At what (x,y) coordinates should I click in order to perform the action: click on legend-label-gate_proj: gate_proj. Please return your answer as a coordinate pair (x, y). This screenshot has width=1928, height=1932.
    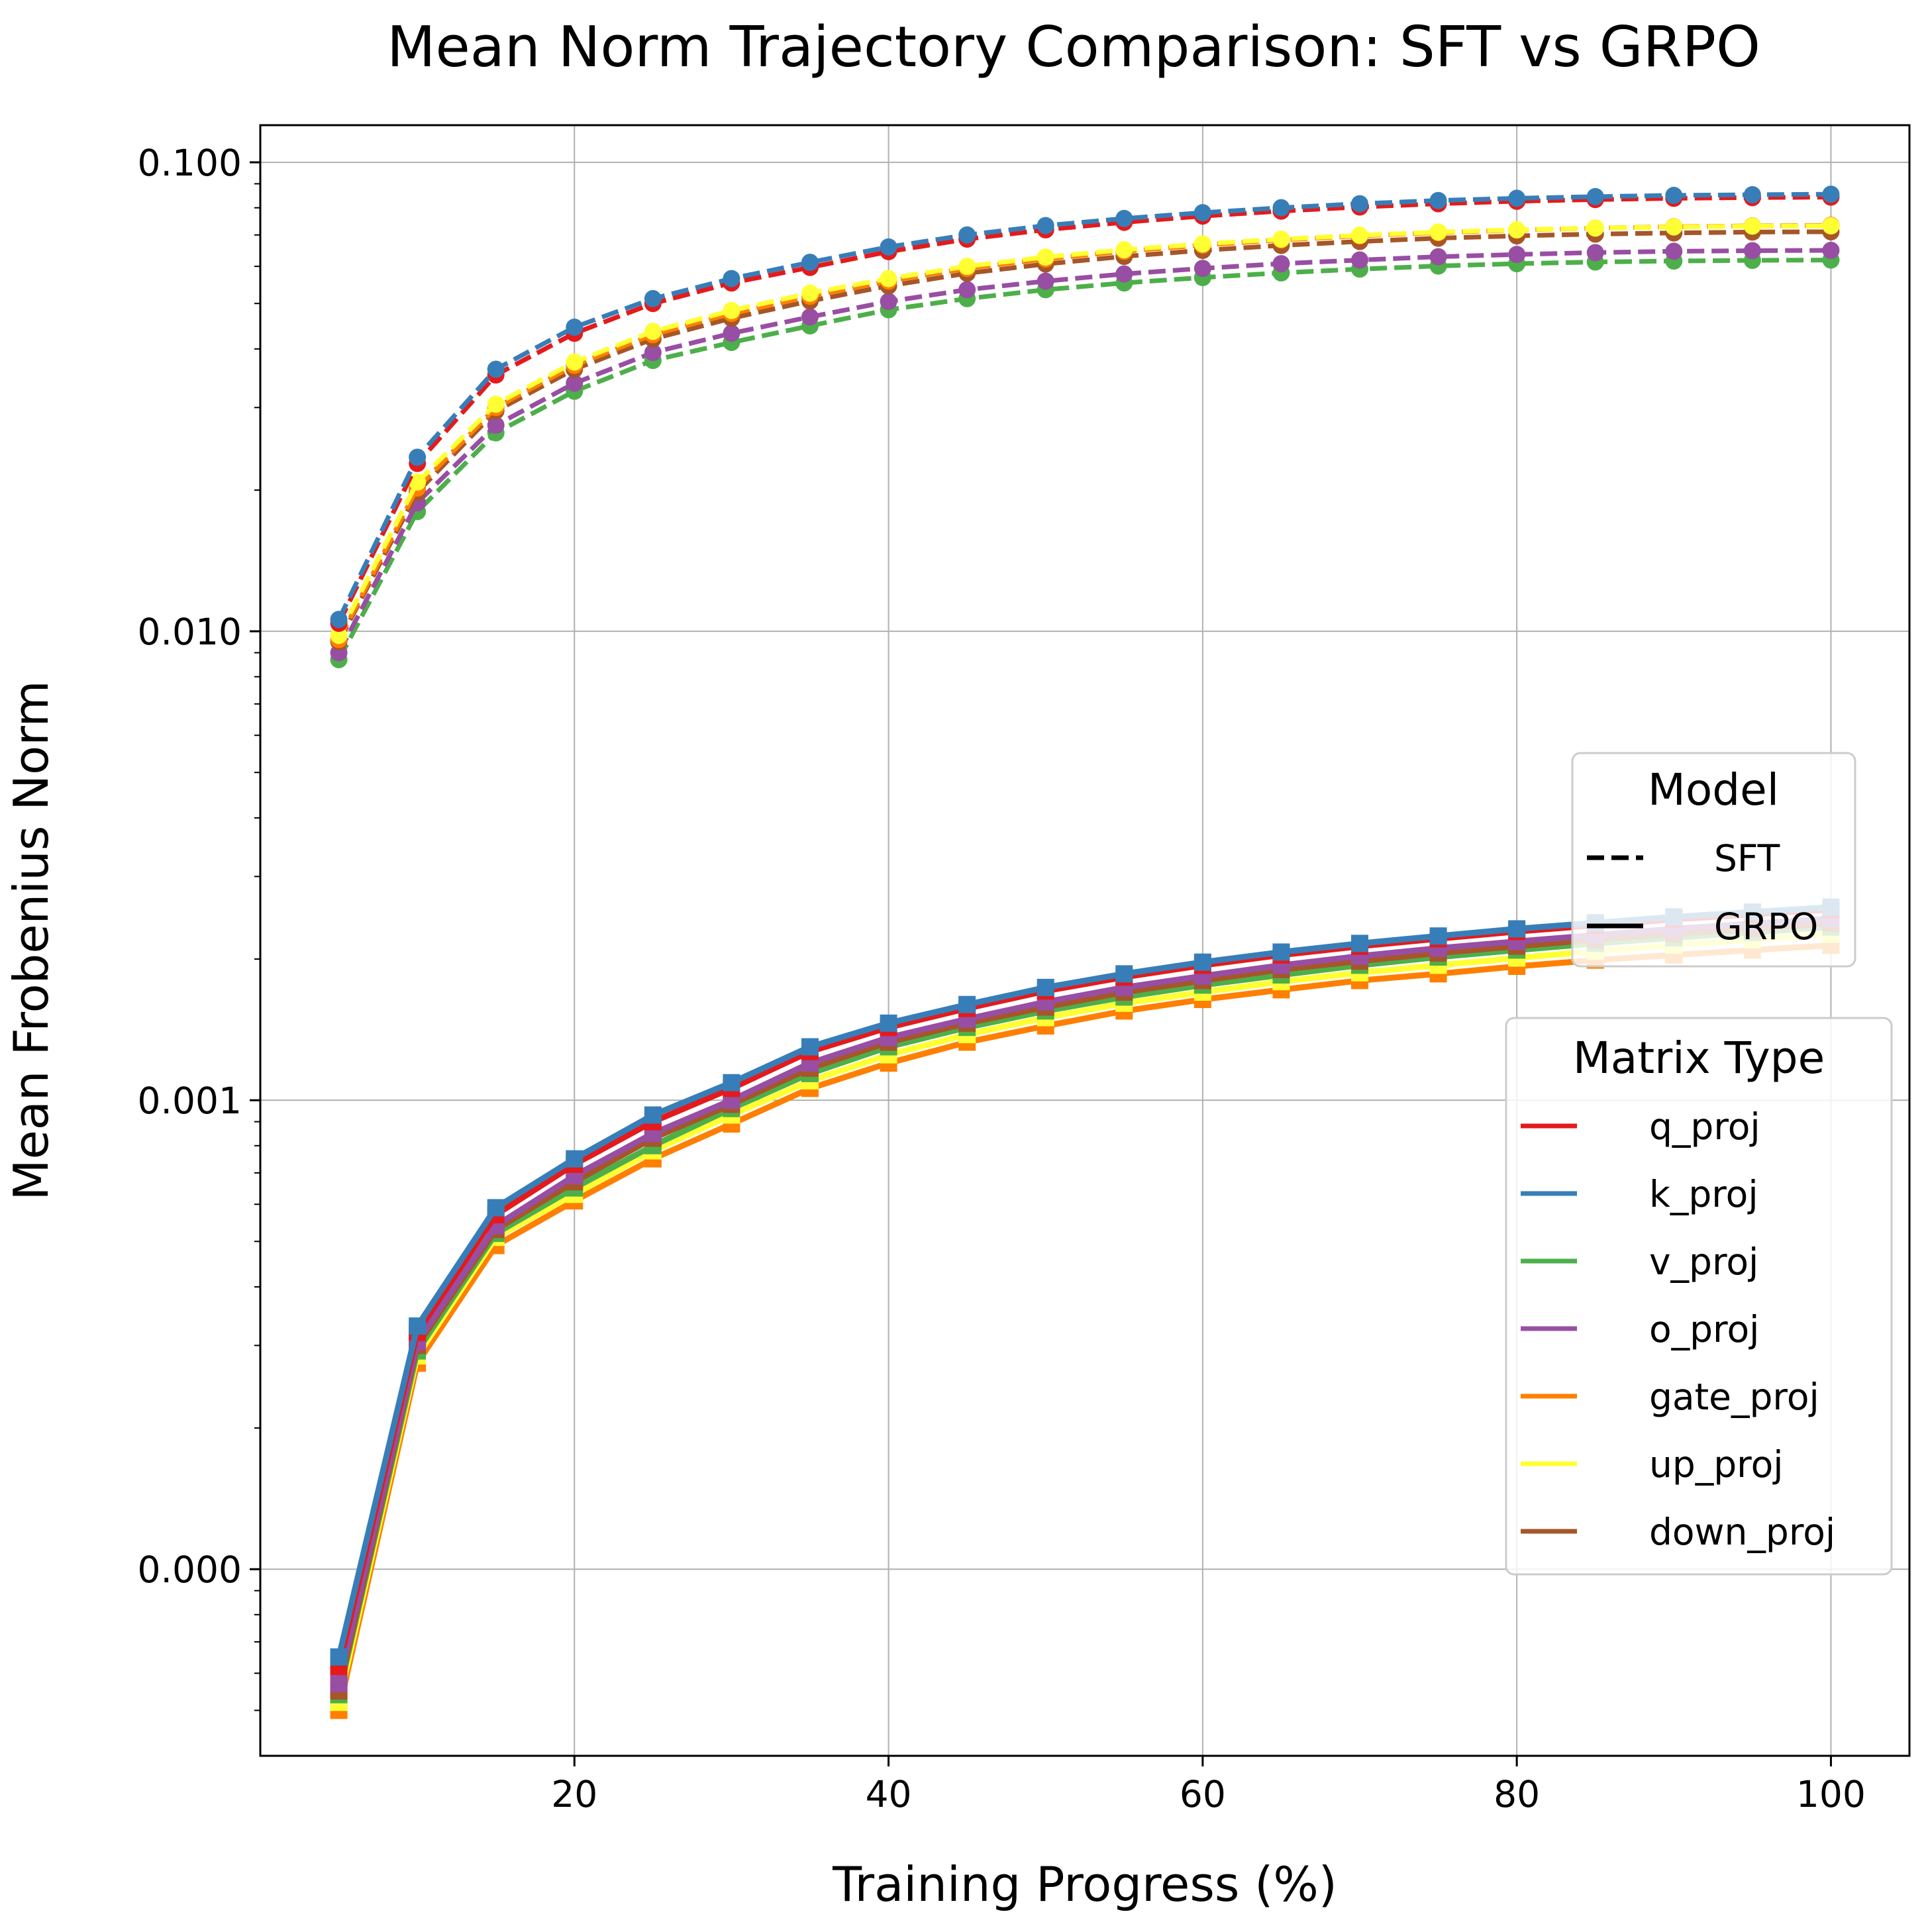
    Looking at the image, I should click on (1734, 1397).